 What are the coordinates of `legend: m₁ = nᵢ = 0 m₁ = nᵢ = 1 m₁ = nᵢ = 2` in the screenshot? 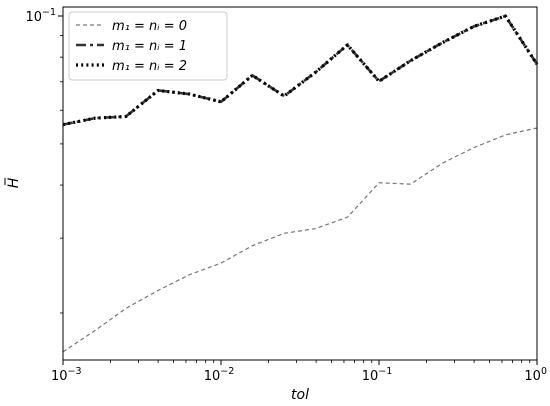 It's located at (148, 46).